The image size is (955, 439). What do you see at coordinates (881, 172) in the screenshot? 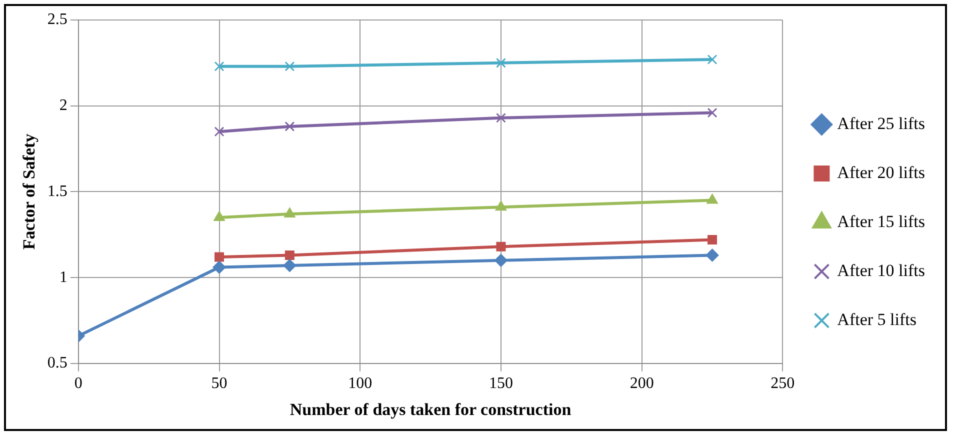
I see `legend-label: After 20 lifts` at bounding box center [881, 172].